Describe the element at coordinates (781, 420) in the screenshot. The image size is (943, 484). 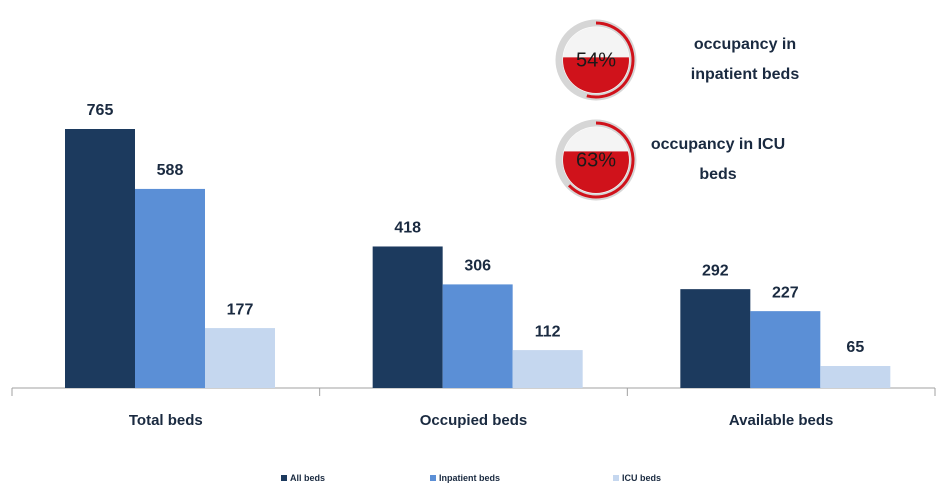
I see `x-tick-label: Available beds` at that location.